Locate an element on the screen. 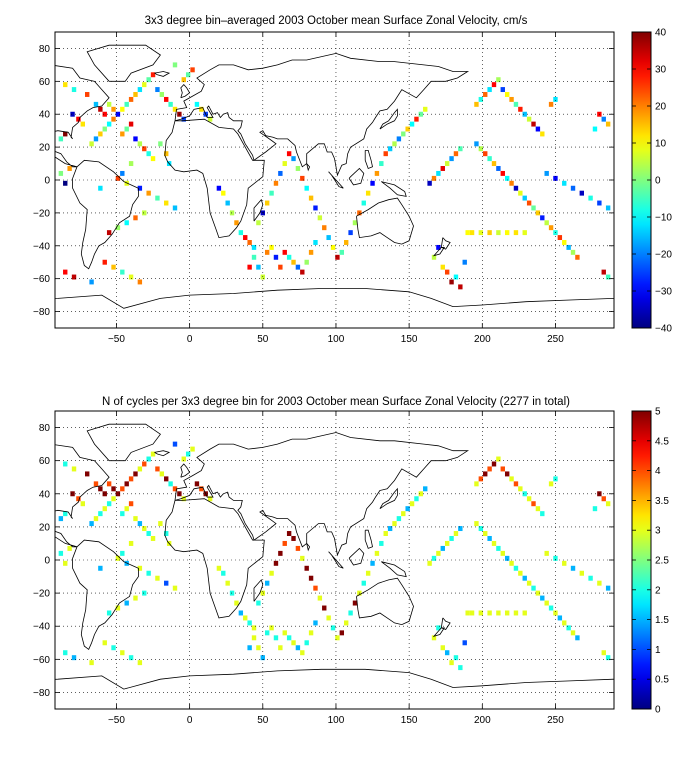  x-tick-label: 150 is located at coordinates (409, 339).